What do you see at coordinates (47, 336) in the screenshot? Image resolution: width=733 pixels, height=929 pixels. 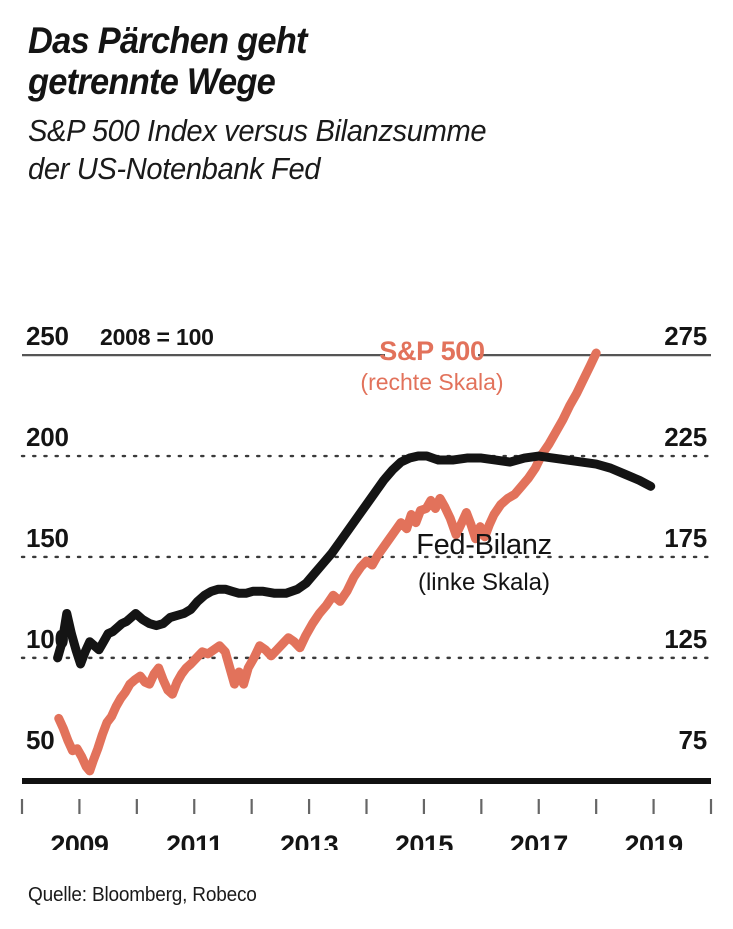 I see `y-axis-left-tick-250: 250` at bounding box center [47, 336].